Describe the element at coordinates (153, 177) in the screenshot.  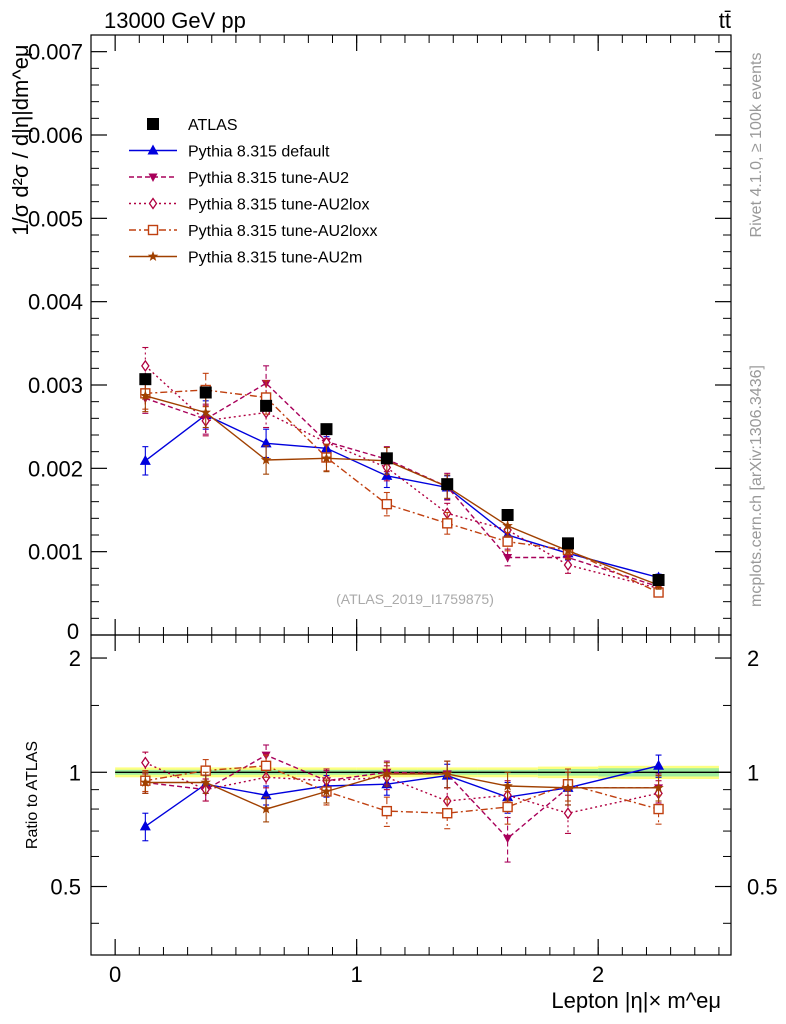
I see `legend-marker-pythia-8-315-tune-au2` at that location.